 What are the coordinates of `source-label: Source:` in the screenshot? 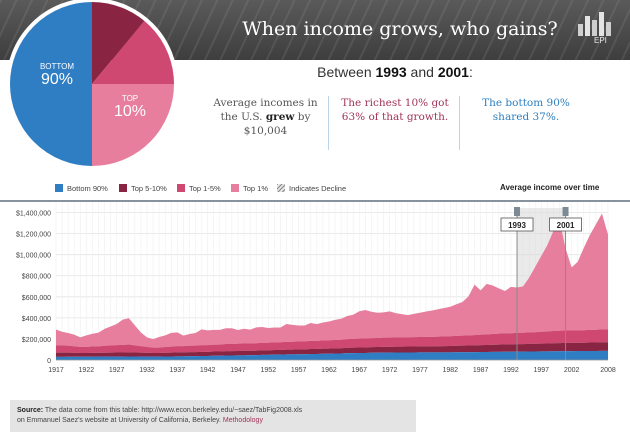 It's located at (30, 410).